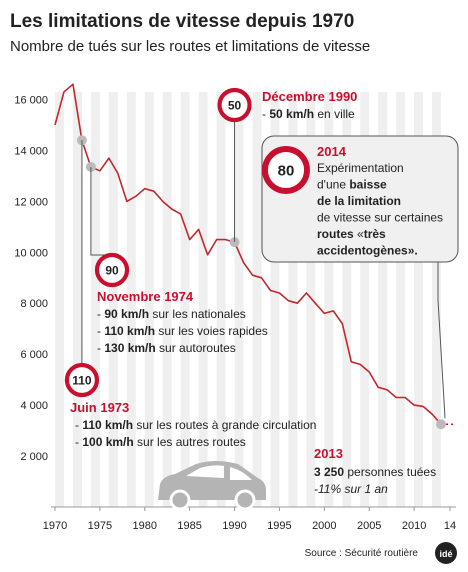  What do you see at coordinates (31, 151) in the screenshot?
I see `y-tick-label: 14 000` at bounding box center [31, 151].